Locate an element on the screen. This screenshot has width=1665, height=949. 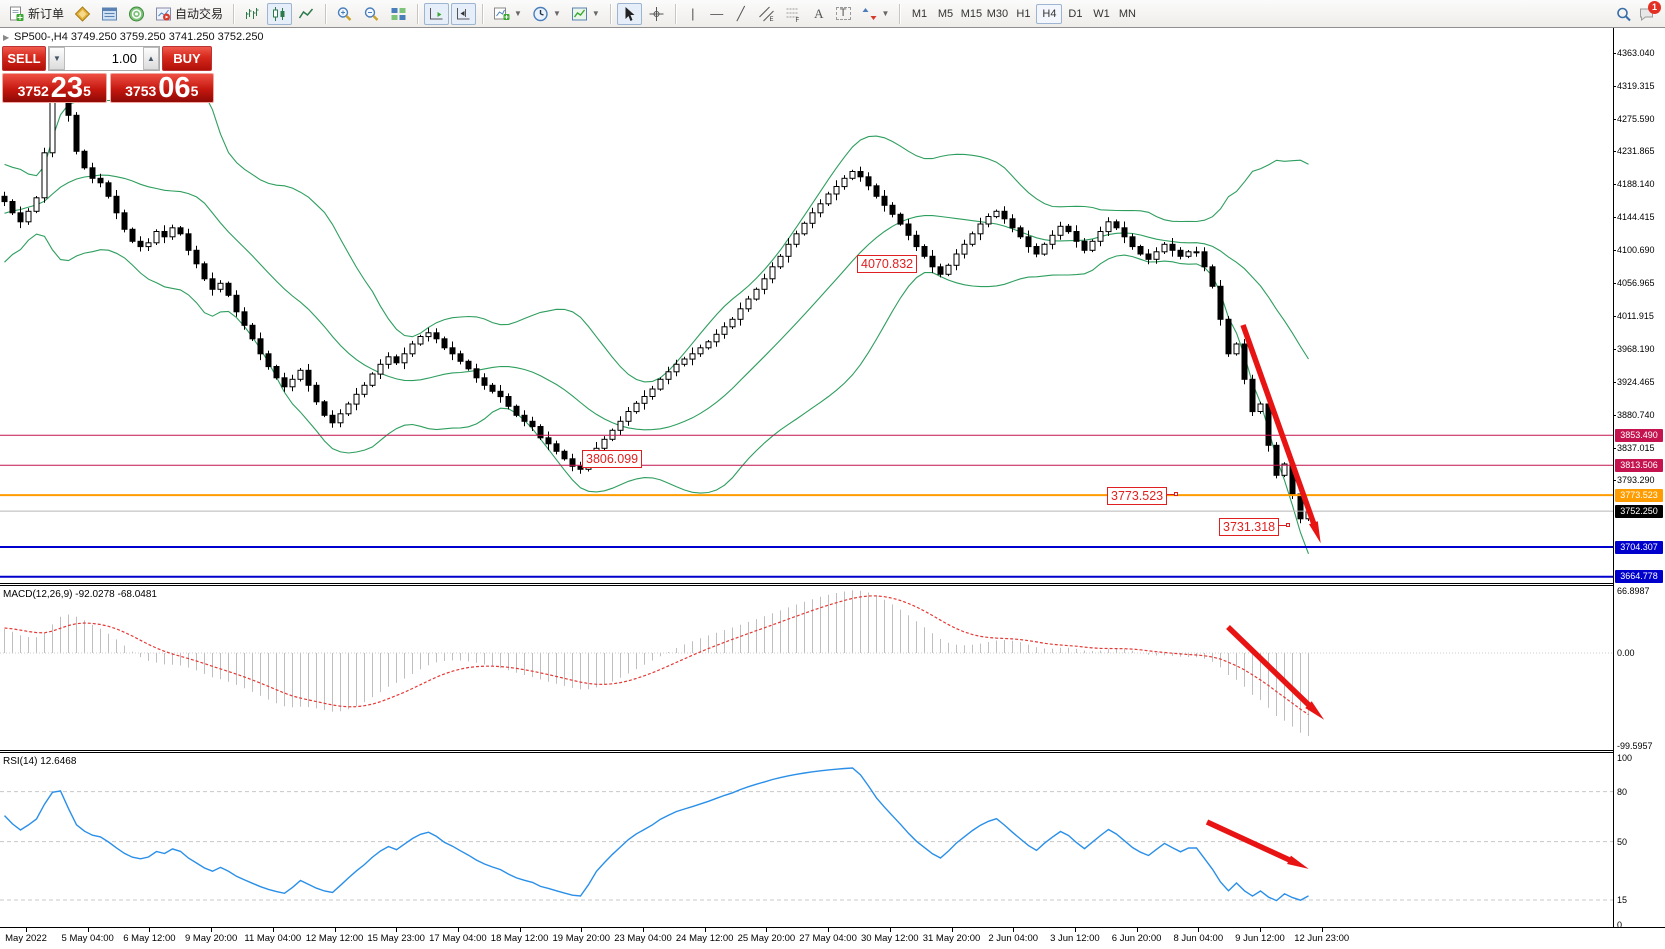
crosshair-tool-button is located at coordinates (656, 14).